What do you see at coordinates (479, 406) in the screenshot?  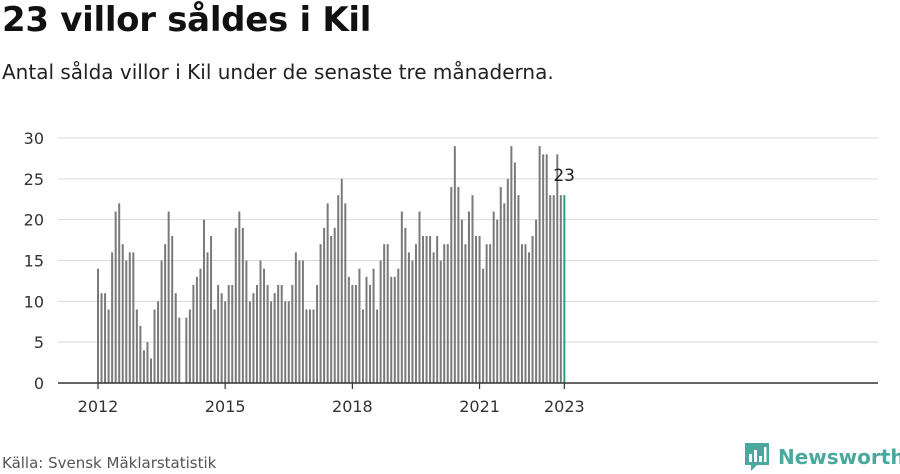 I see `x-tick-label-2021: 2021` at bounding box center [479, 406].